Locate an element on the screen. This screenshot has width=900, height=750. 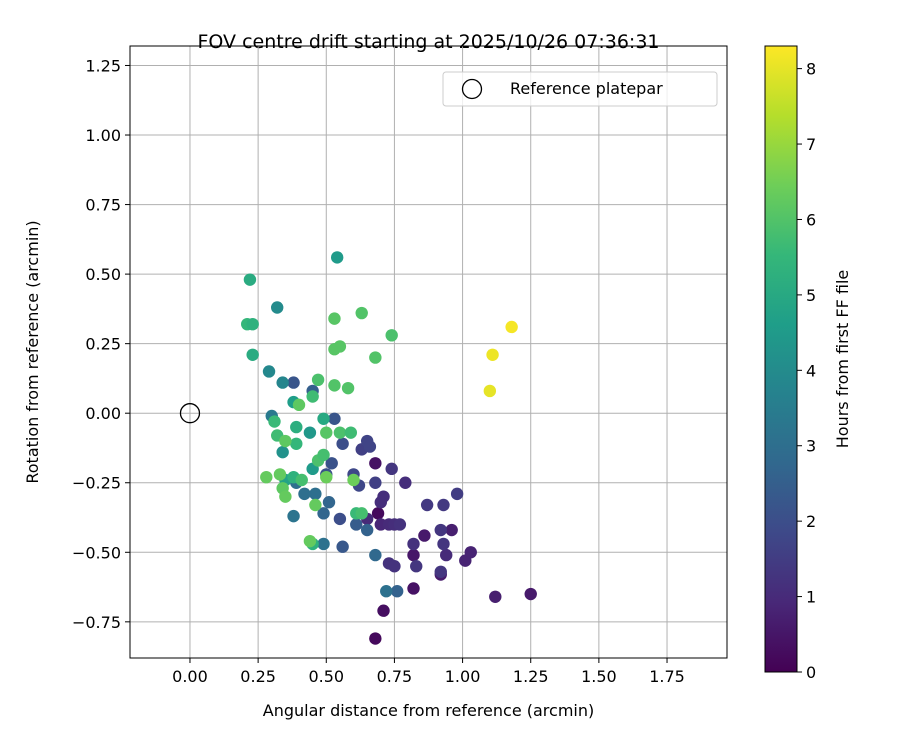
x-tick-label: 1.25 is located at coordinates (531, 676).